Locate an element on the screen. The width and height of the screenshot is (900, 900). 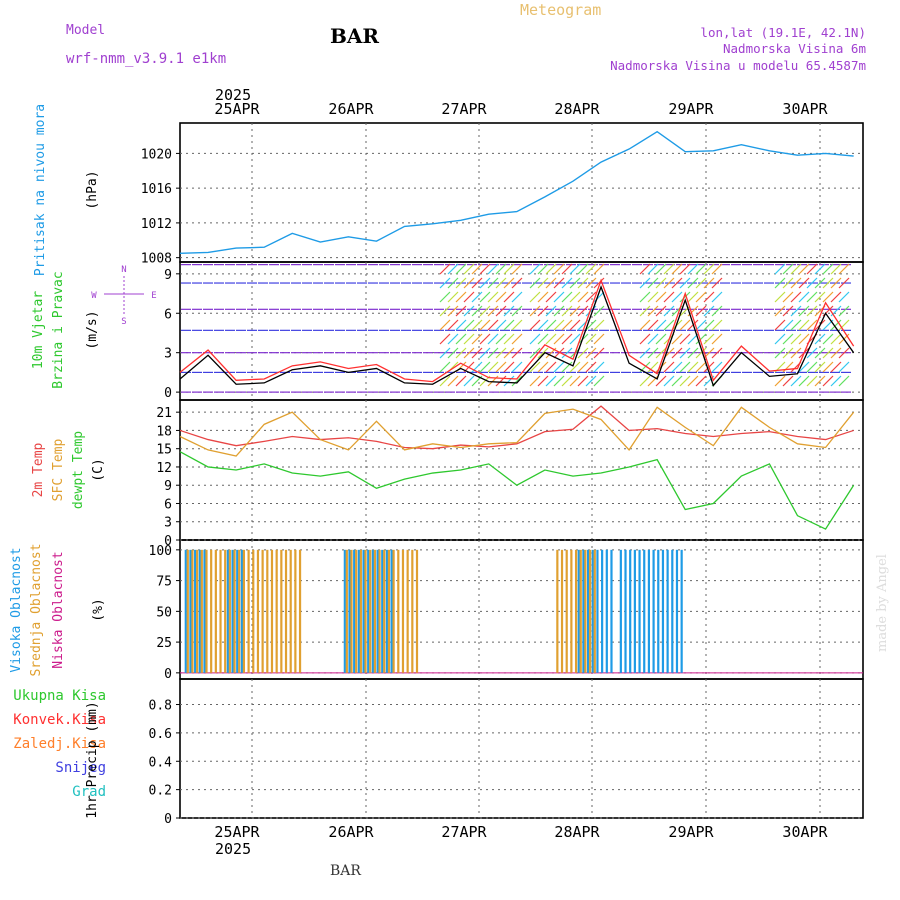
y-tick-label: 75 is located at coordinates (164, 582).